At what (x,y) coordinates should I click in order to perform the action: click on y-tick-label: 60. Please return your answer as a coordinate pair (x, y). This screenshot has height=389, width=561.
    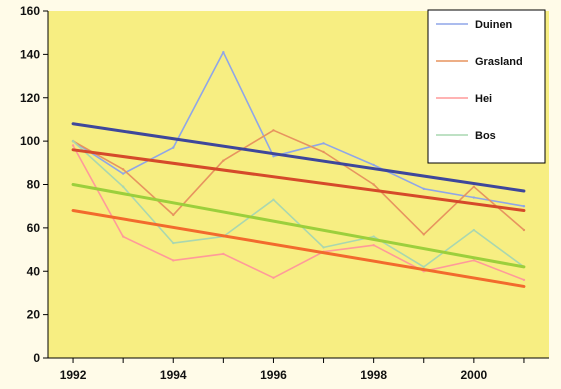
    Looking at the image, I should click on (34, 228).